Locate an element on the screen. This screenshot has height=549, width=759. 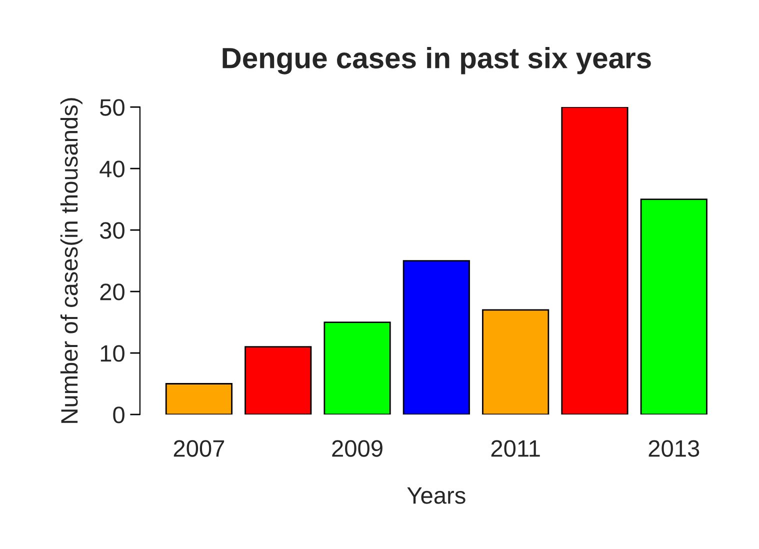
y-tick-label: 40 is located at coordinates (112, 169).